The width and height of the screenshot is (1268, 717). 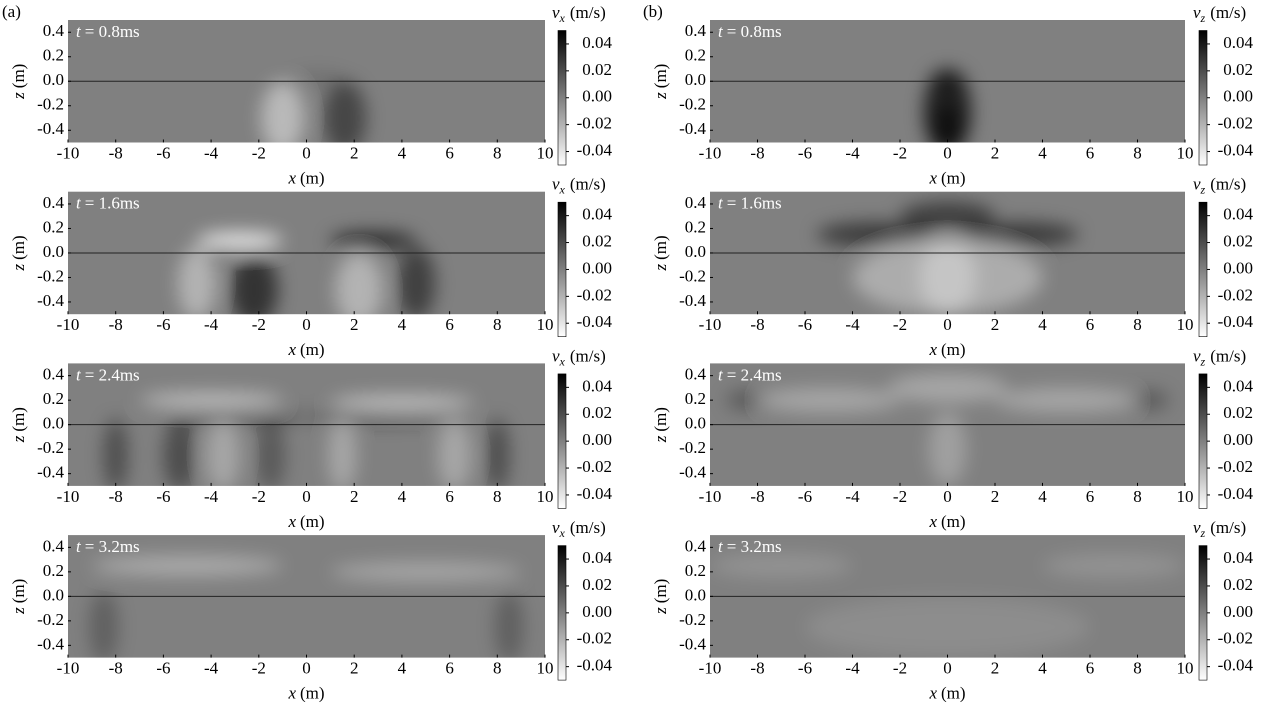 What do you see at coordinates (695, 79) in the screenshot?
I see `y-tick-label: 0.0` at bounding box center [695, 79].